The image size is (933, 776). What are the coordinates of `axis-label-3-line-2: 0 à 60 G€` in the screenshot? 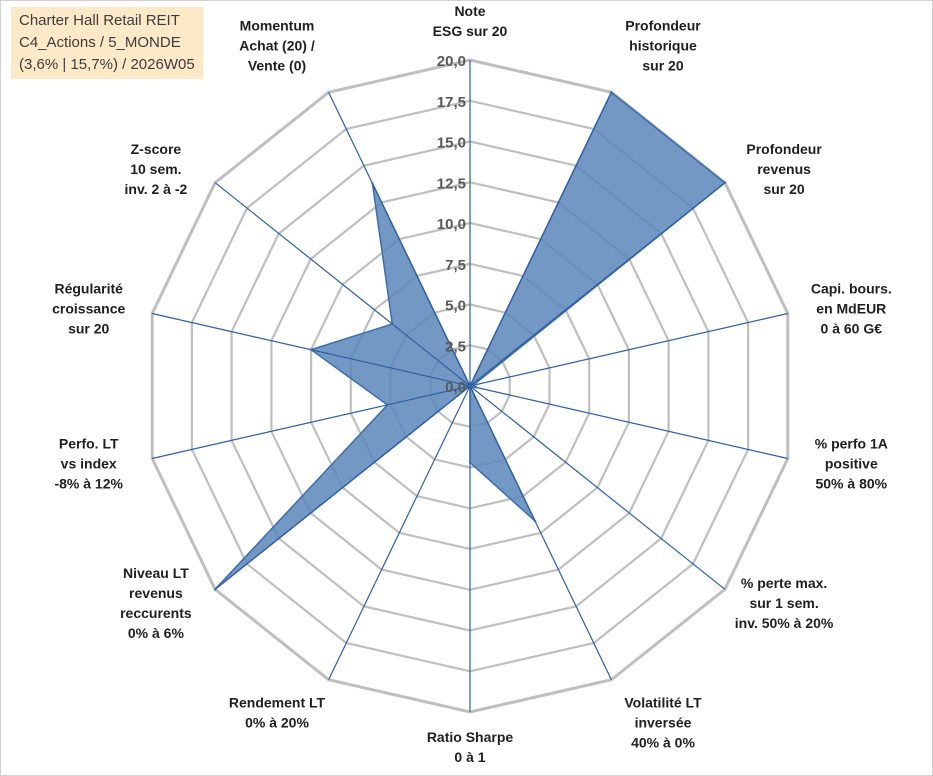 It's located at (852, 329).